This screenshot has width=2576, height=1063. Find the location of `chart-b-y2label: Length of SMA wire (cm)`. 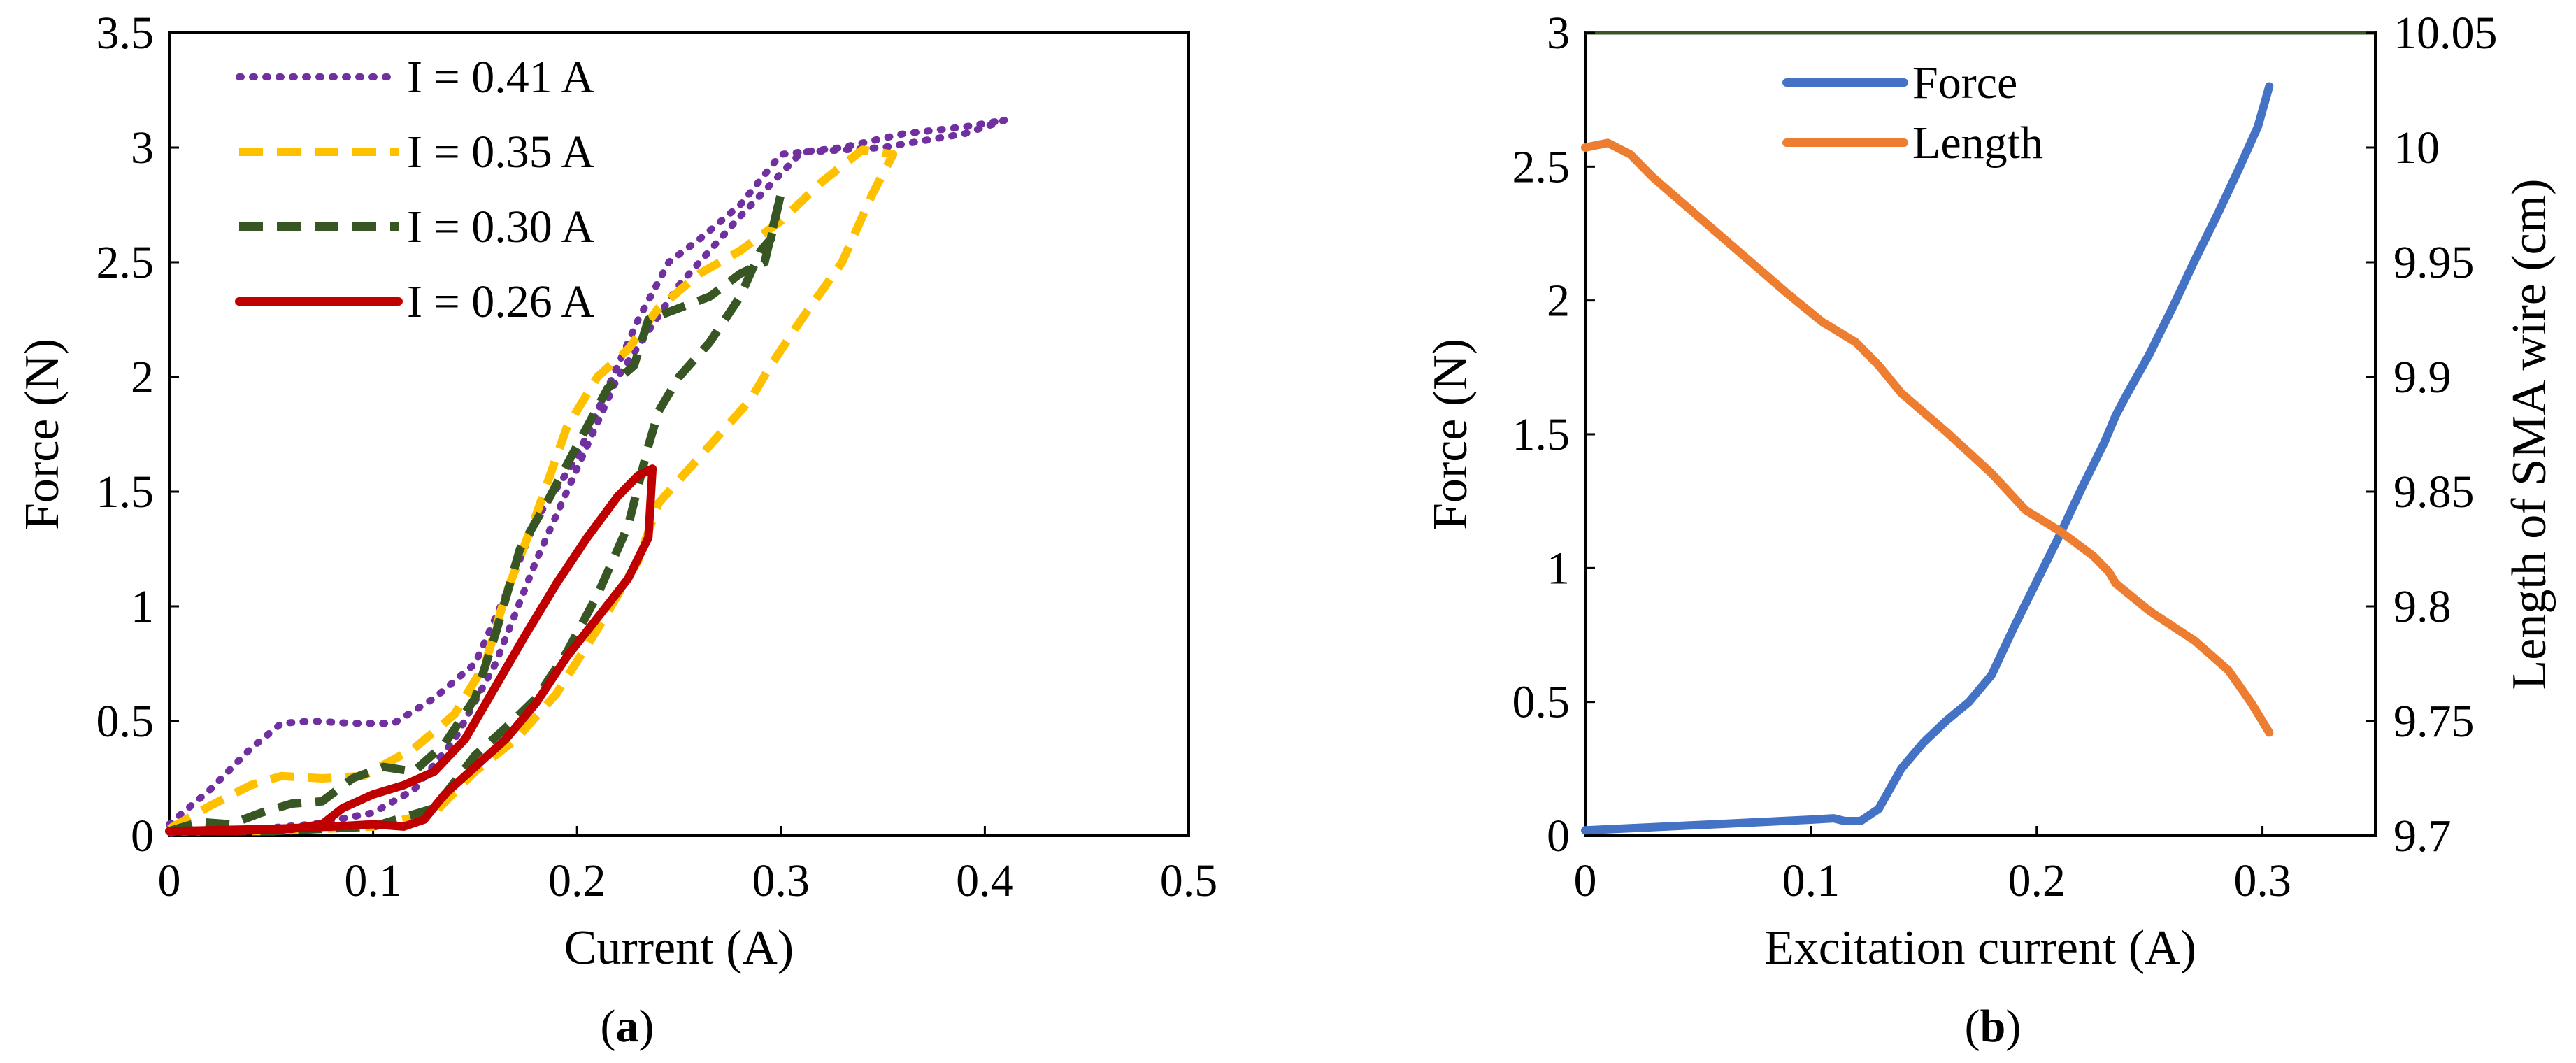

chart-b-y2label: Length of SMA wire (cm) is located at coordinates (2529, 434).